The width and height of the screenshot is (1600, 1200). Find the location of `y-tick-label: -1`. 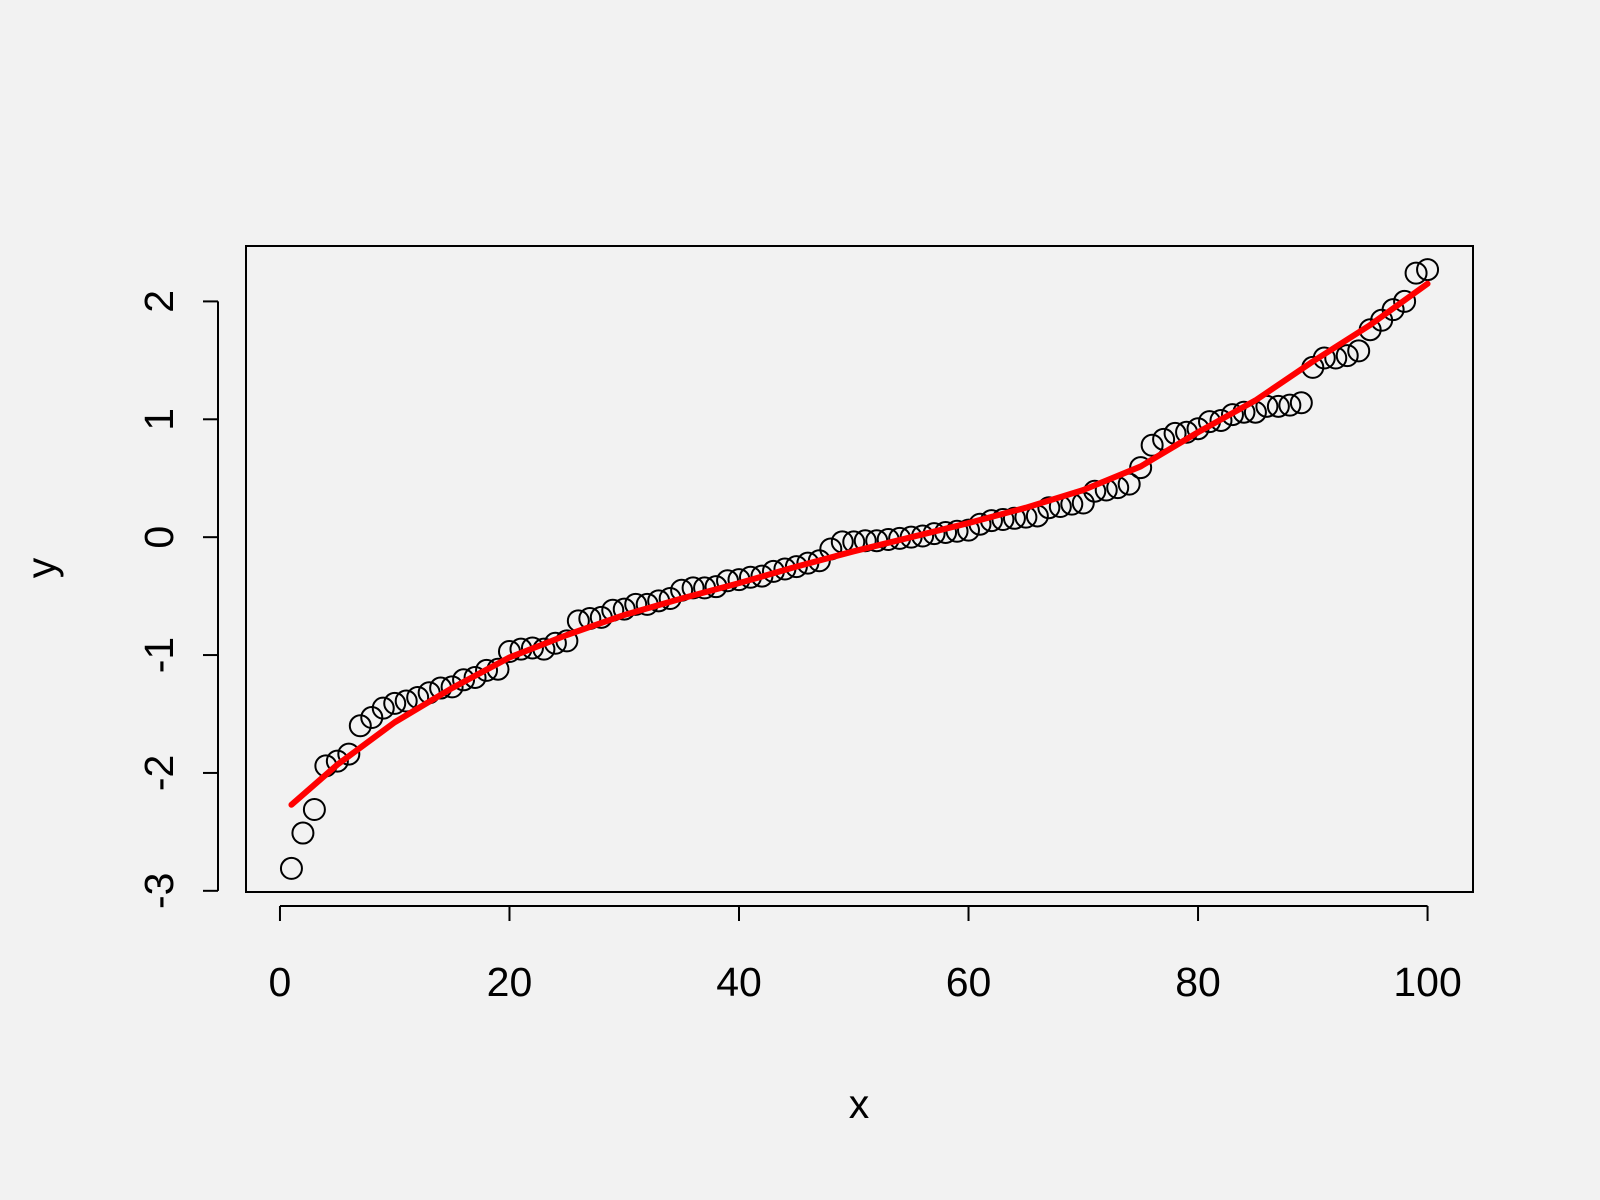

y-tick-label: -1 is located at coordinates (159, 655).